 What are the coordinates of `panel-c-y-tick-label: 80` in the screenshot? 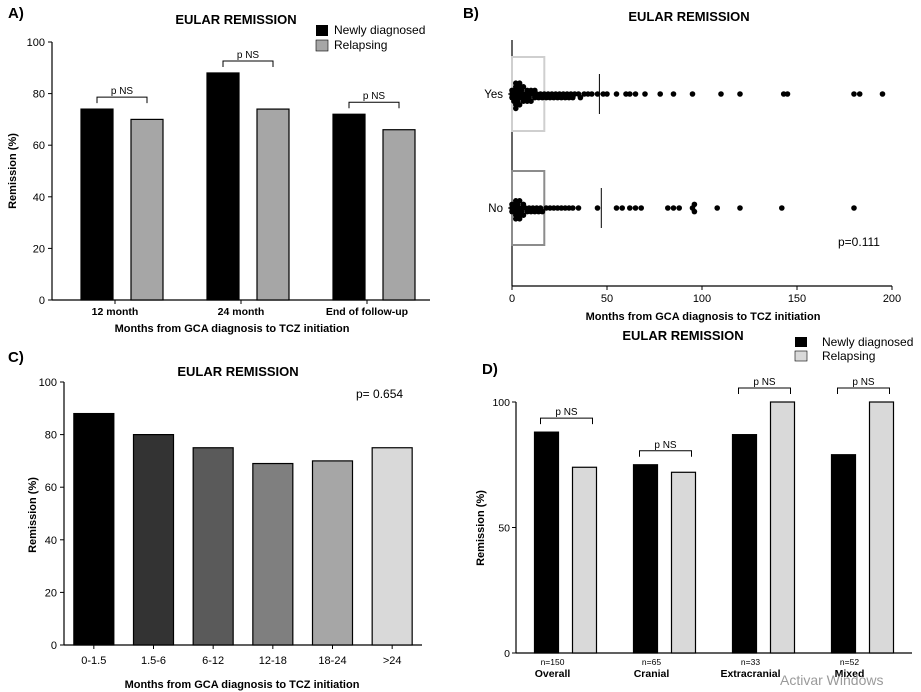 It's located at (51, 436).